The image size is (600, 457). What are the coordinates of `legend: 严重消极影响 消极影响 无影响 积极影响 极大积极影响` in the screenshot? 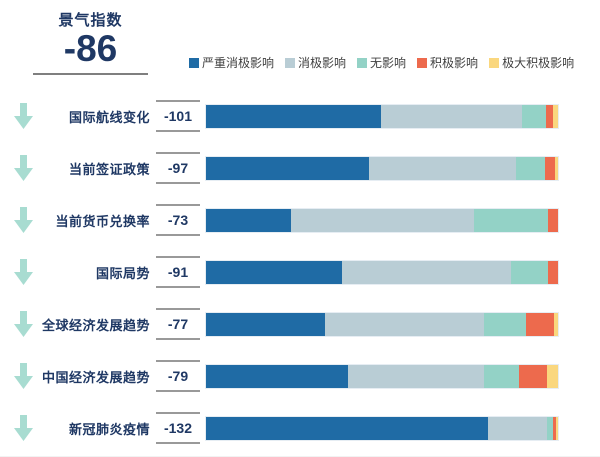 It's located at (381, 62).